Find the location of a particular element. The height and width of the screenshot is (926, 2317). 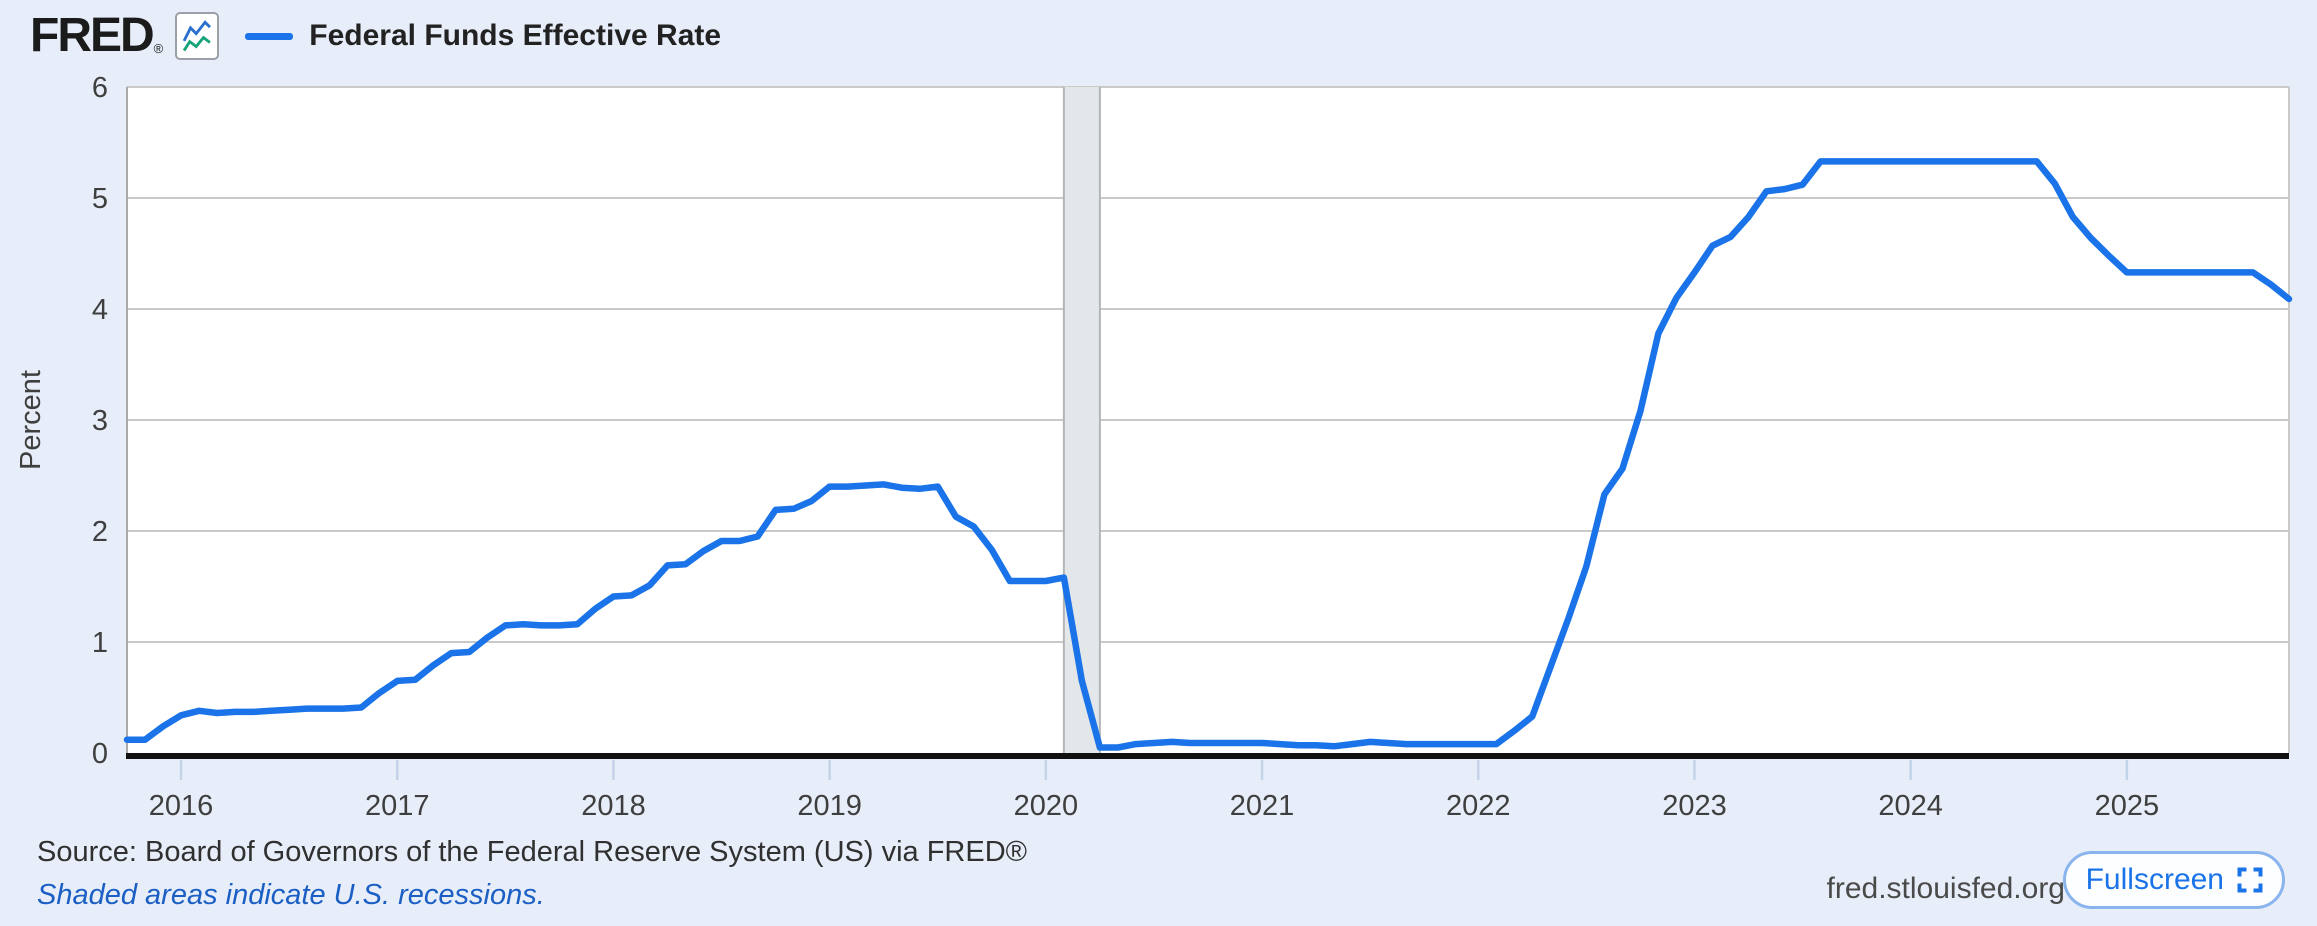

svg-text: 3 is located at coordinates (100, 421).